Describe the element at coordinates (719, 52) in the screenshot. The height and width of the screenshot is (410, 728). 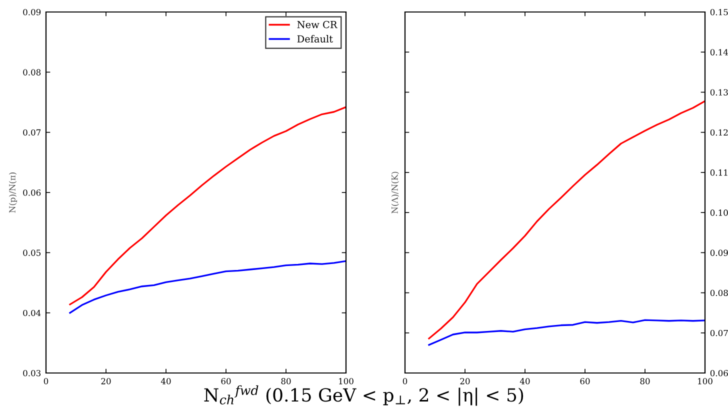
I see `y-tick-label: 0.14` at that location.